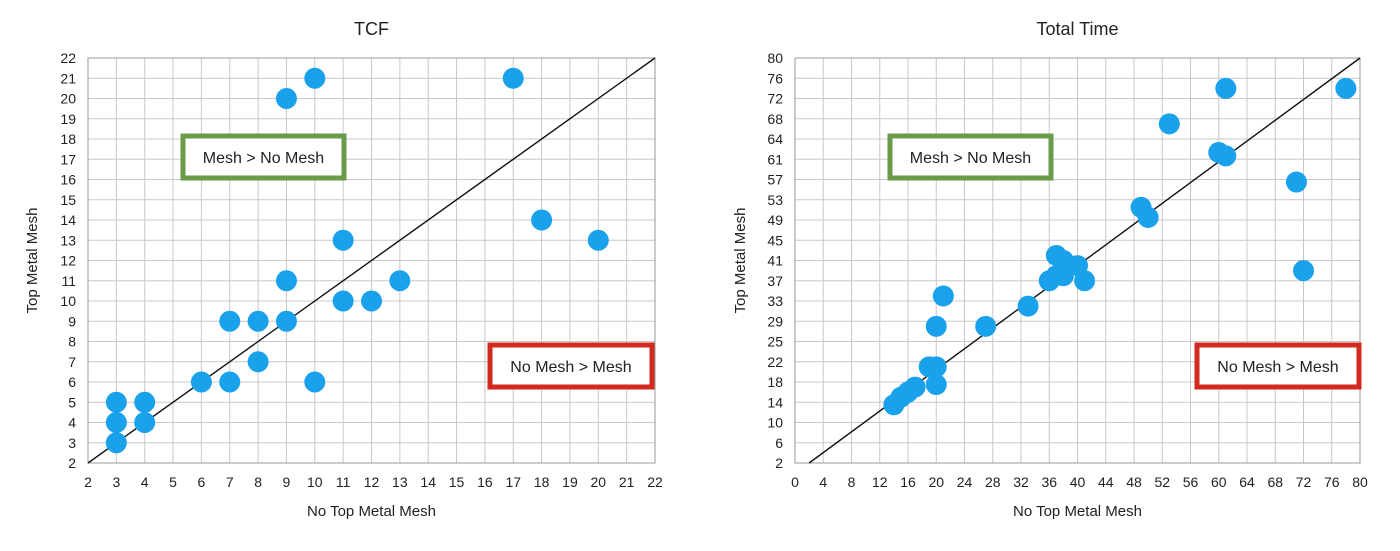 The width and height of the screenshot is (1400, 551). I want to click on x-tick-label: 22, so click(655, 482).